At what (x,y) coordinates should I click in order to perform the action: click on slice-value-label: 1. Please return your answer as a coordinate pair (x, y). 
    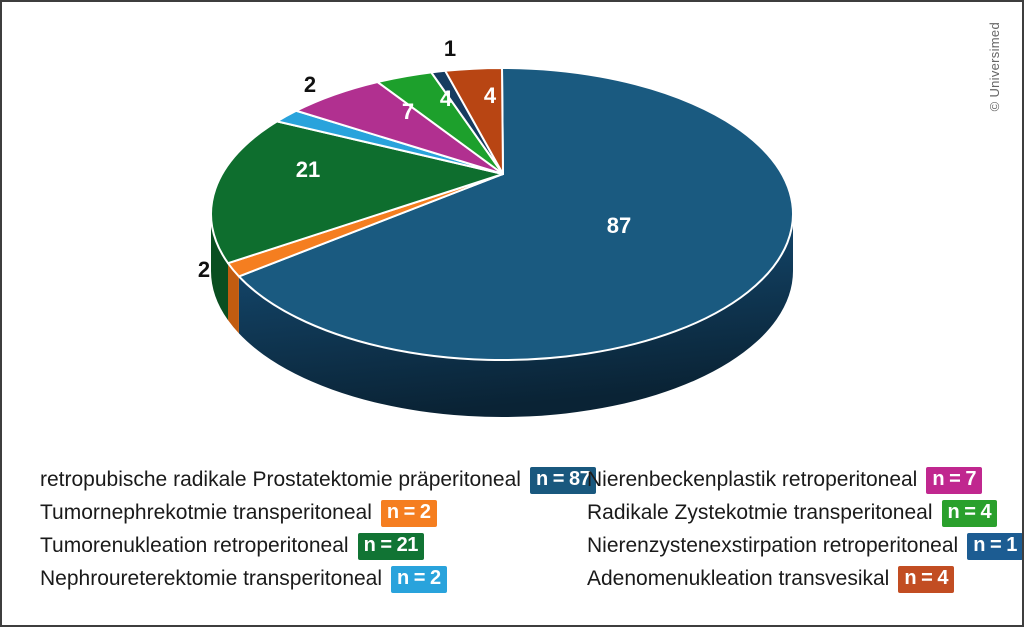
    Looking at the image, I should click on (450, 48).